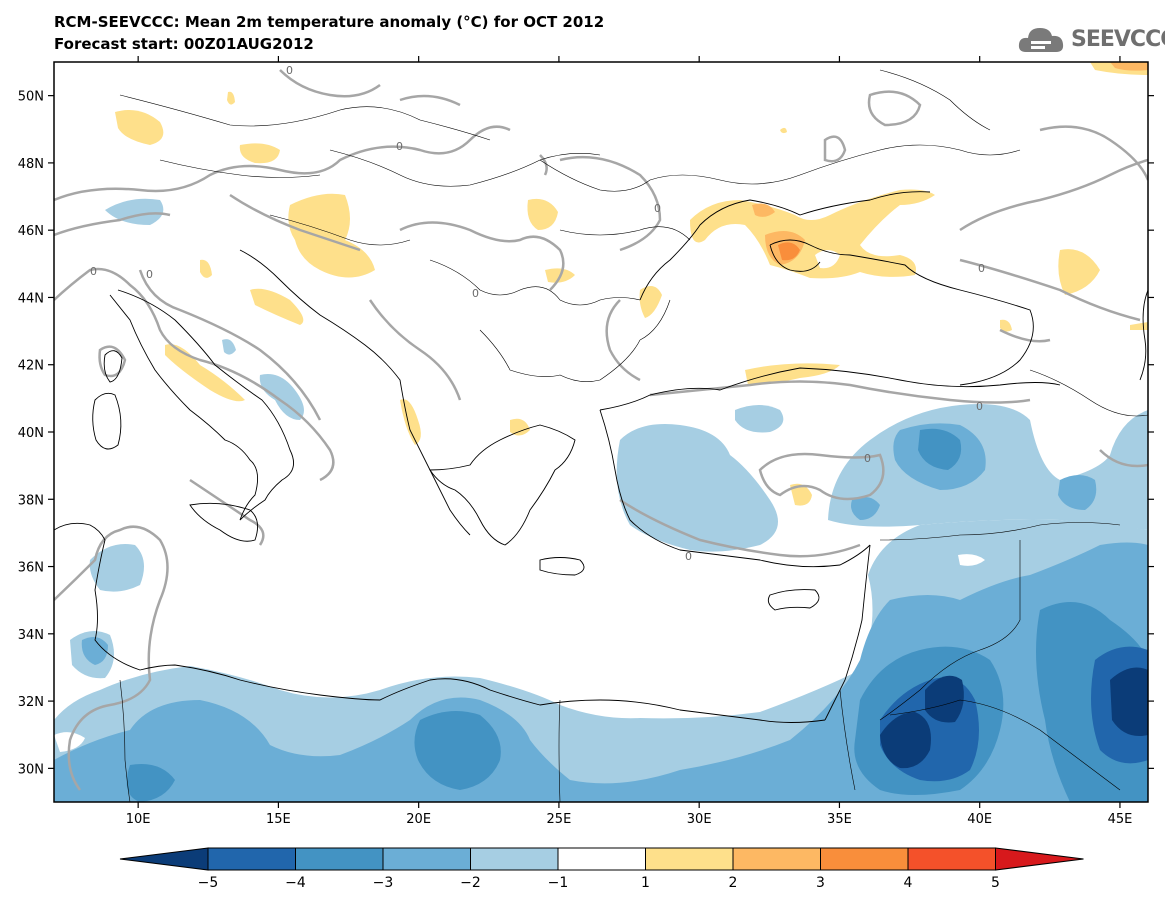  Describe the element at coordinates (31, 568) in the screenshot. I see `lat-tick-label: 36N` at that location.